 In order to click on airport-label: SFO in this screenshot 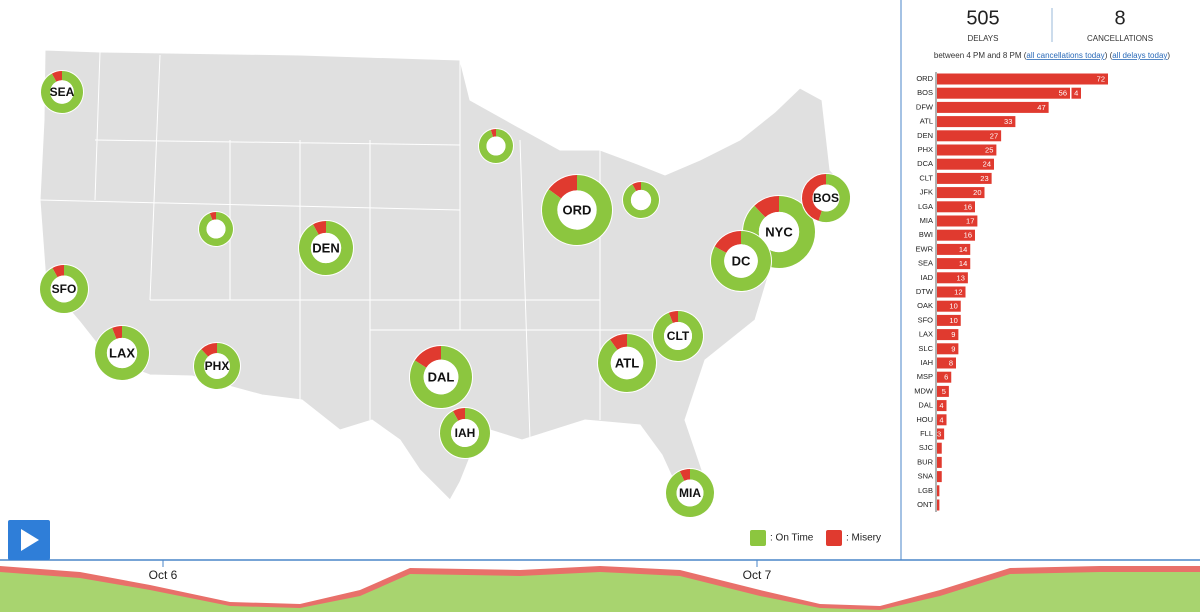, I will do `click(64, 289)`.